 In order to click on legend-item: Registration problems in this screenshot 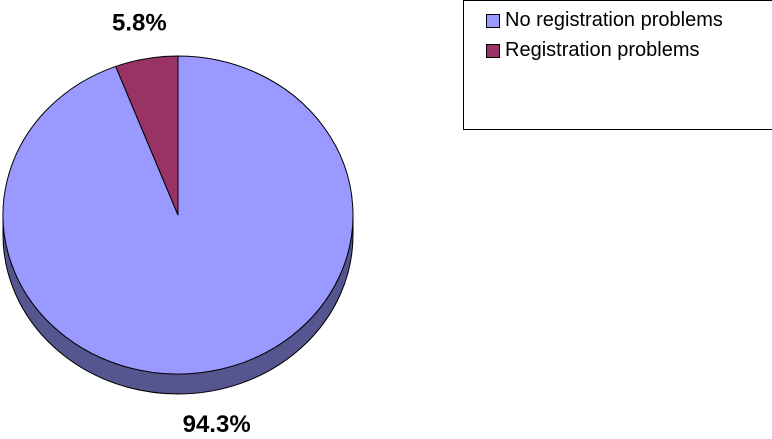, I will do `click(629, 50)`.